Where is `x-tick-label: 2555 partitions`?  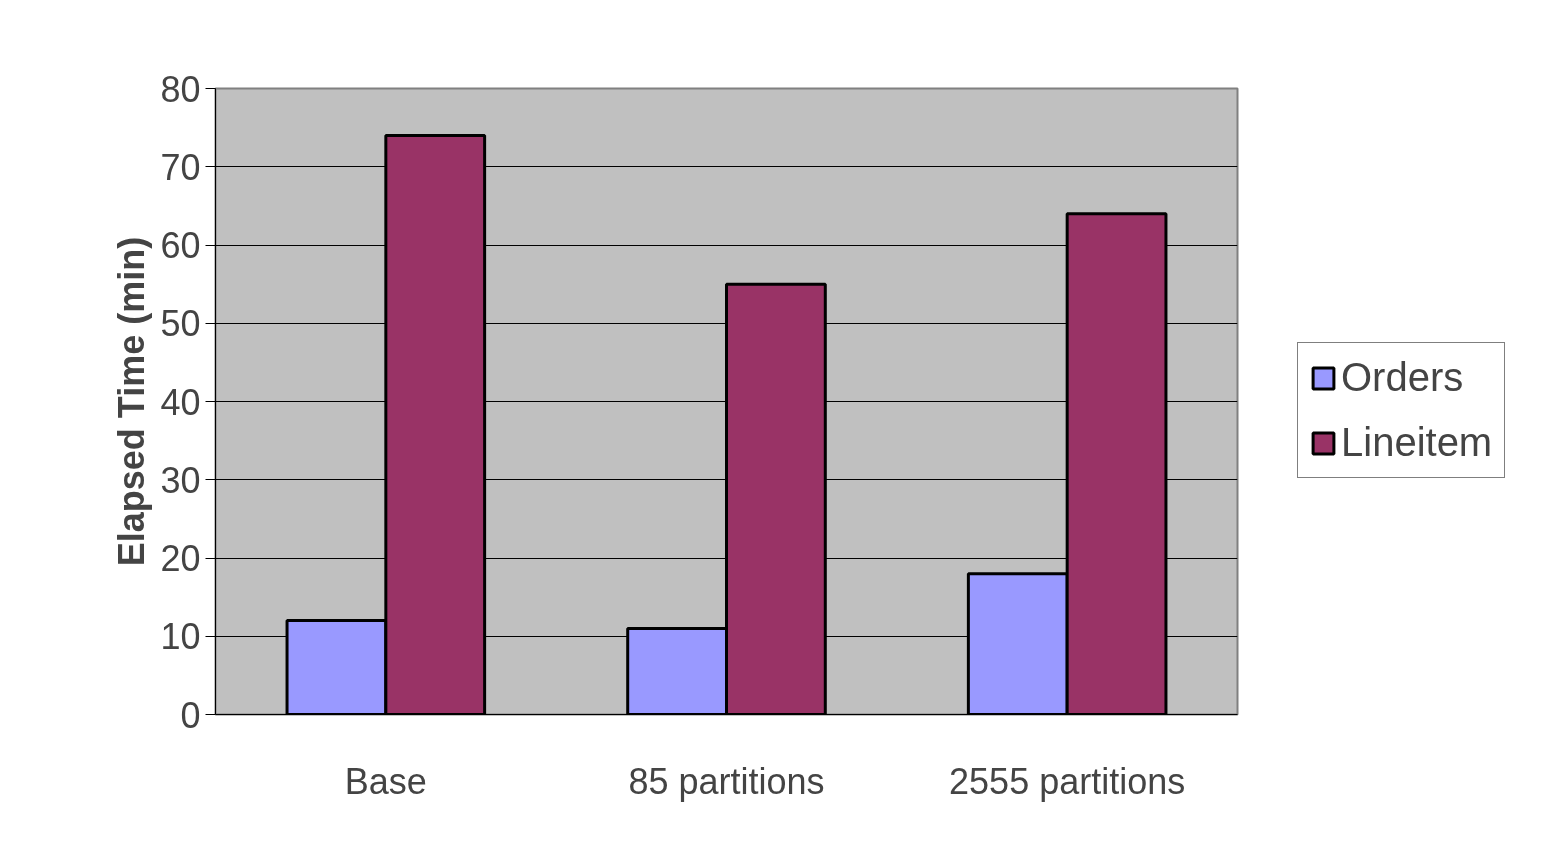
x-tick-label: 2555 partitions is located at coordinates (1067, 781).